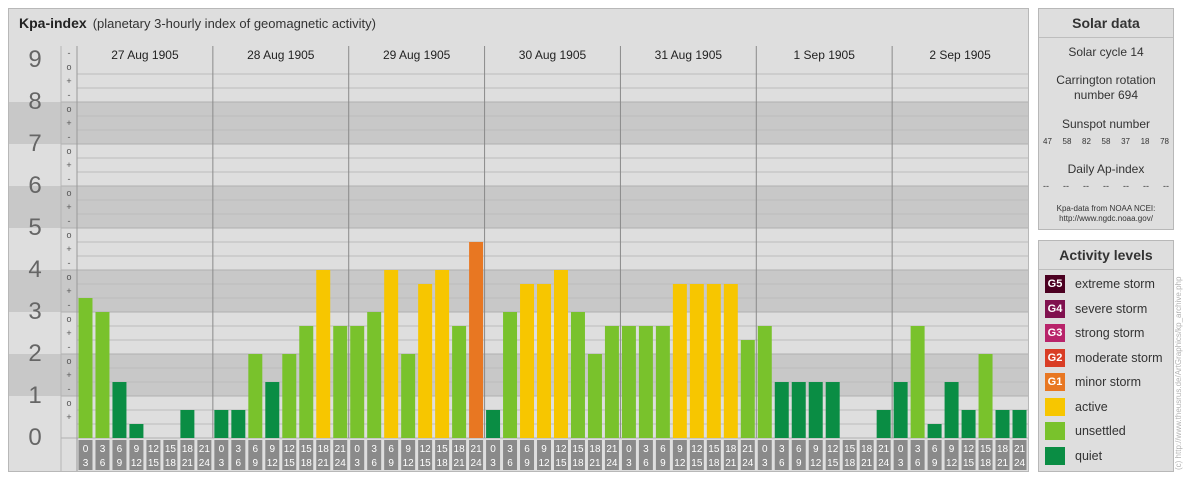 Image resolution: width=1184 pixels, height=480 pixels. What do you see at coordinates (1119, 357) in the screenshot?
I see `legend-label: moderate storm` at bounding box center [1119, 357].